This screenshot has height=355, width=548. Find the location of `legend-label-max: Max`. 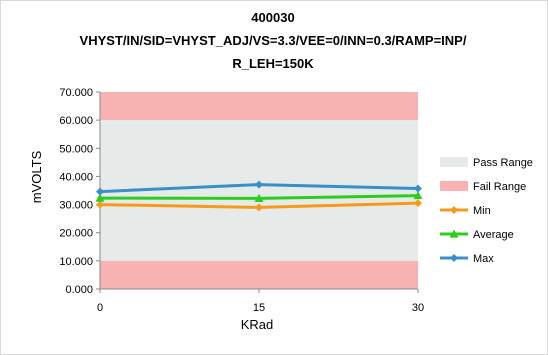

legend-label-max: Max is located at coordinates (483, 259).